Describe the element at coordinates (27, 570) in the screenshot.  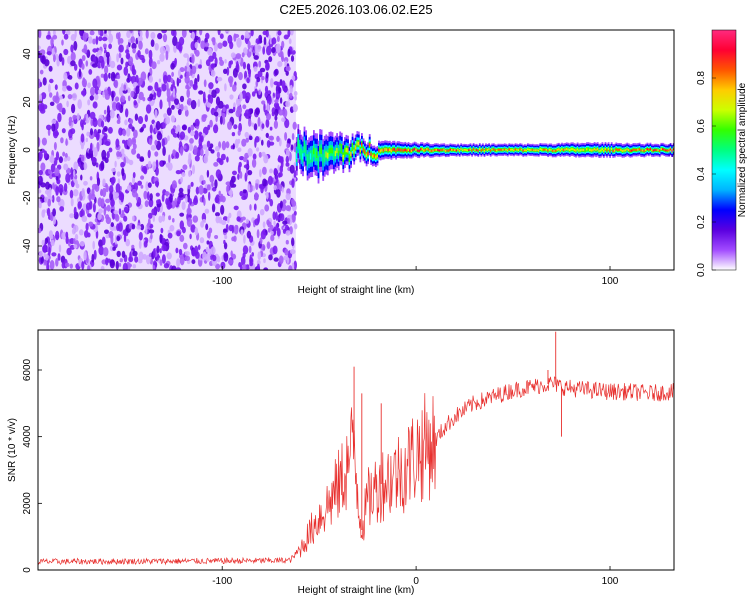
I see `y-tick-label: 0` at that location.